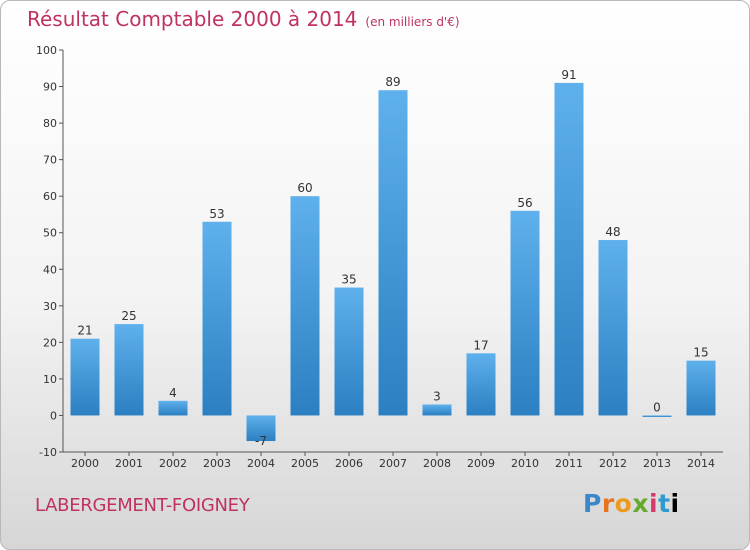  What do you see at coordinates (216, 214) in the screenshot?
I see `data-label: 53` at bounding box center [216, 214].